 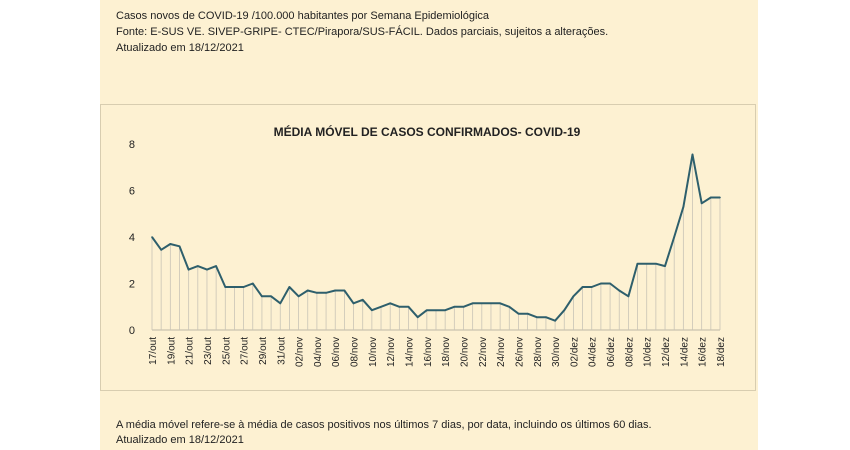 I want to click on y-tick-label: 4, so click(x=132, y=238).